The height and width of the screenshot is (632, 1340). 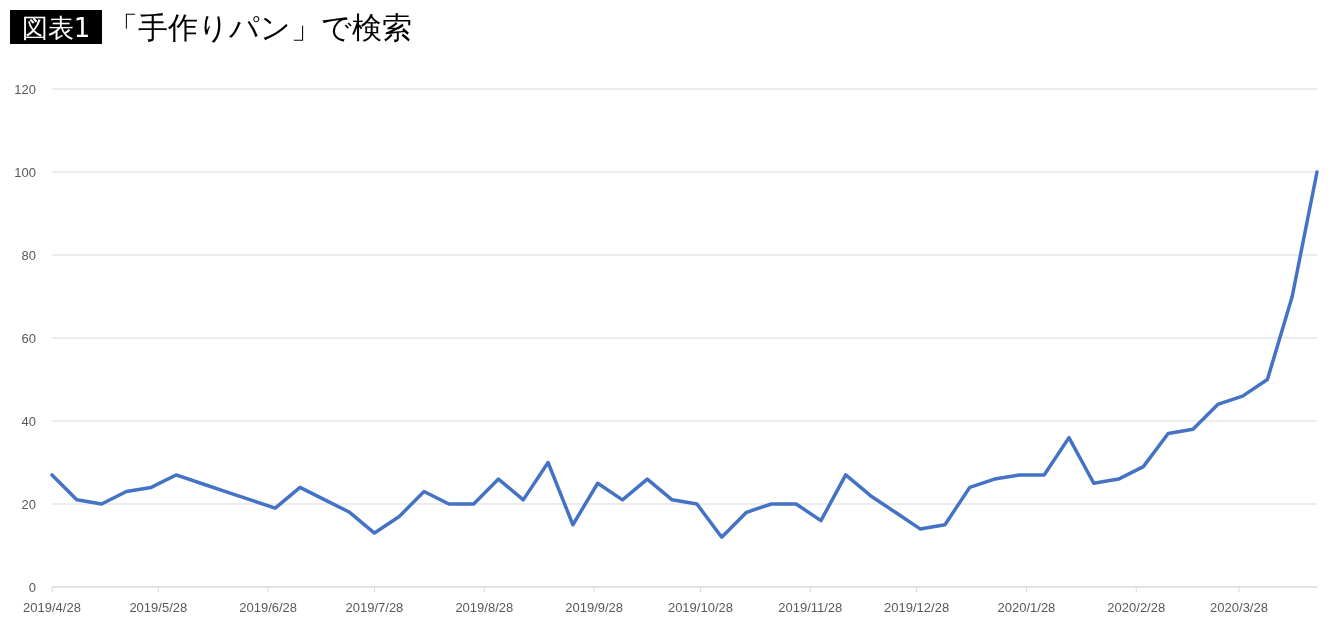 I want to click on y-tick-label: 40, so click(x=28, y=421).